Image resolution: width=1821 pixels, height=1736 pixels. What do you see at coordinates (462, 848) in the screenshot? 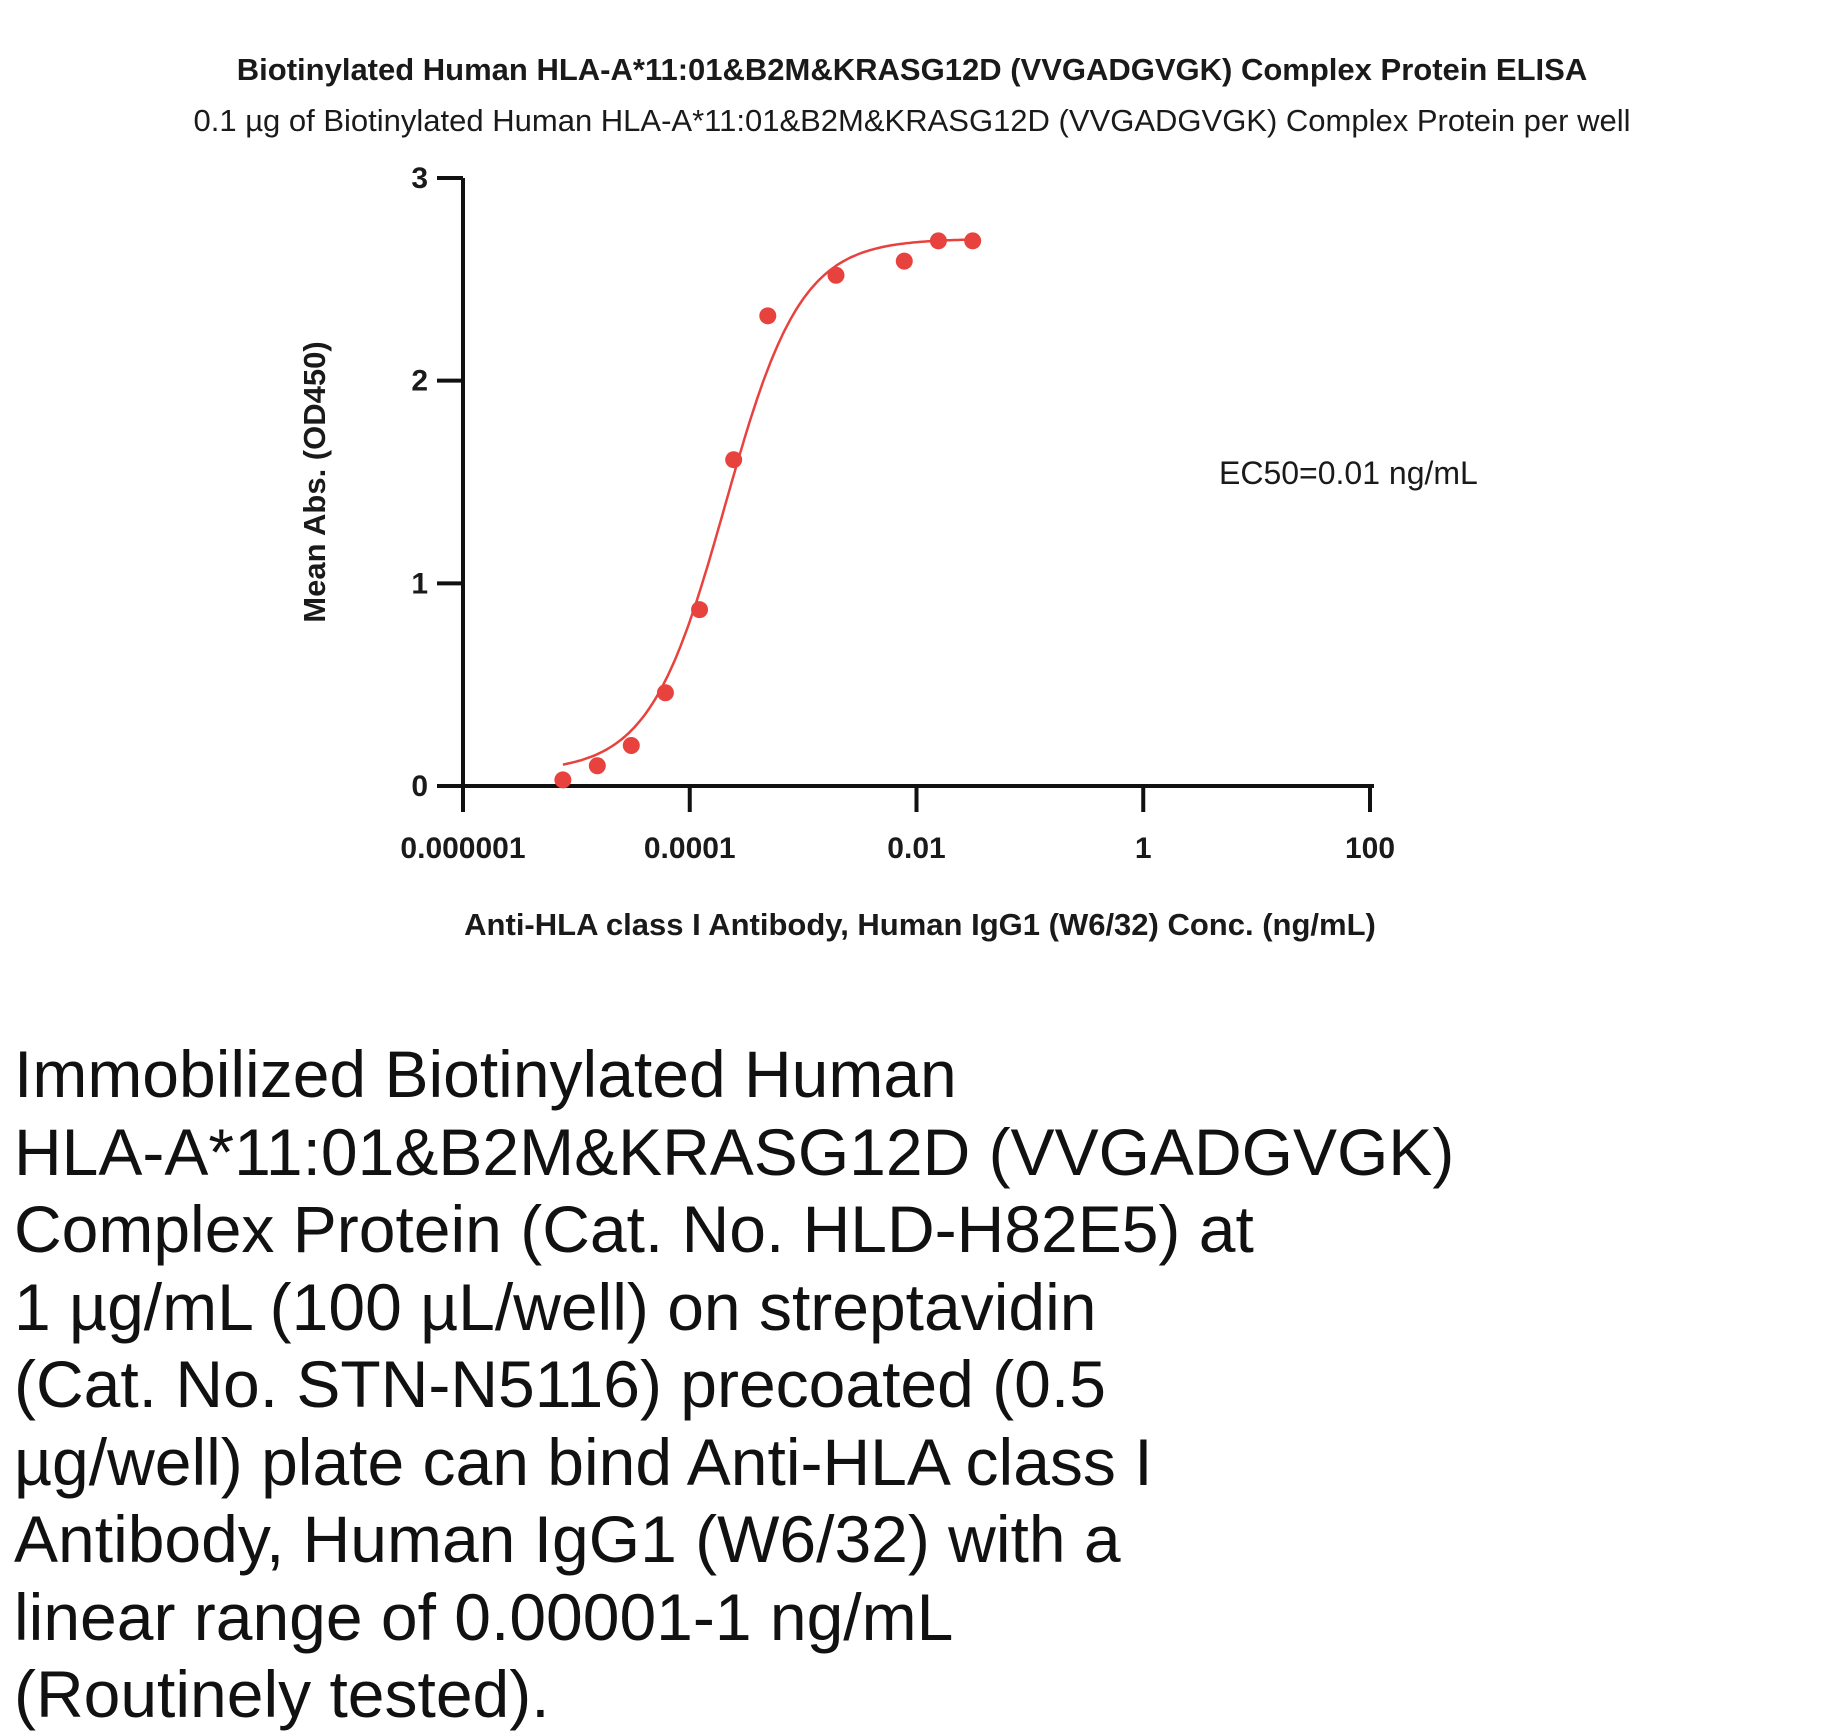
I see `x-tick-label: 0.000001` at bounding box center [462, 848].